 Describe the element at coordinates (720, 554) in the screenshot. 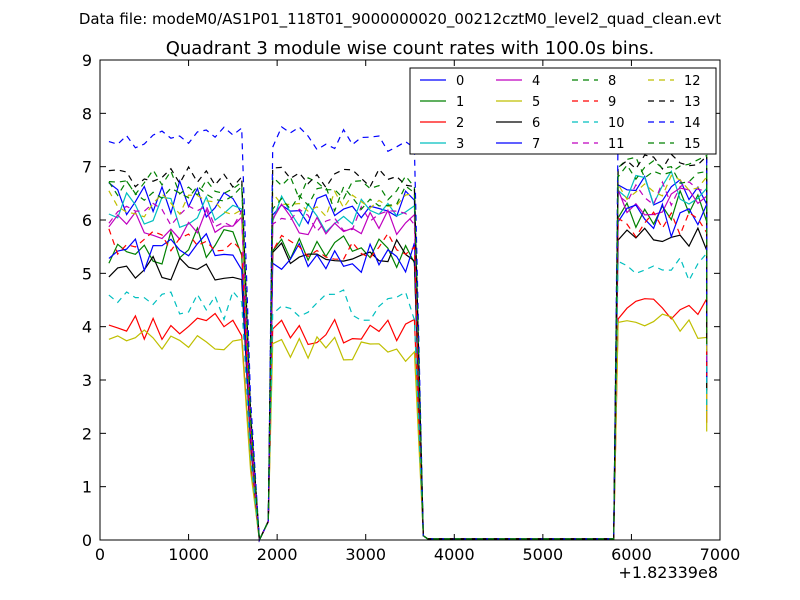

I see `x-tick-label: 7000` at that location.